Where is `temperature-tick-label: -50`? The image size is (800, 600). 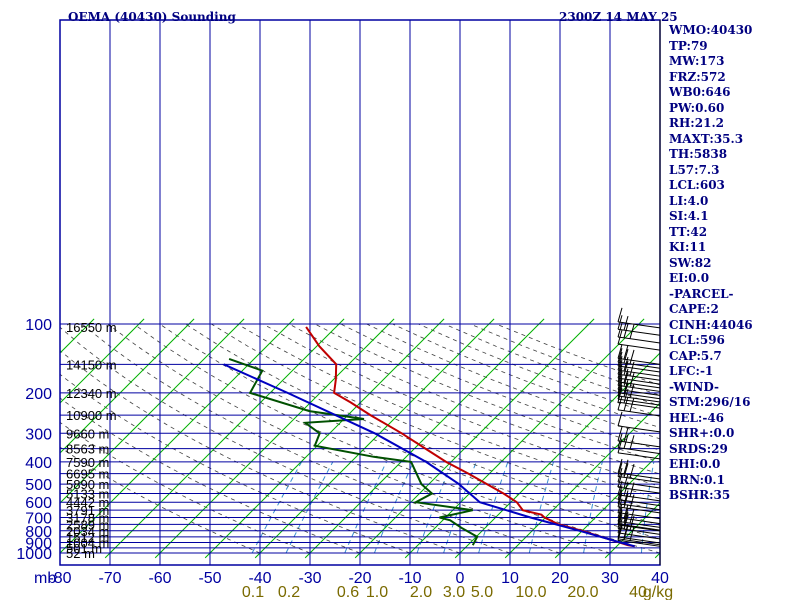 temperature-tick-label: -50 is located at coordinates (209, 578).